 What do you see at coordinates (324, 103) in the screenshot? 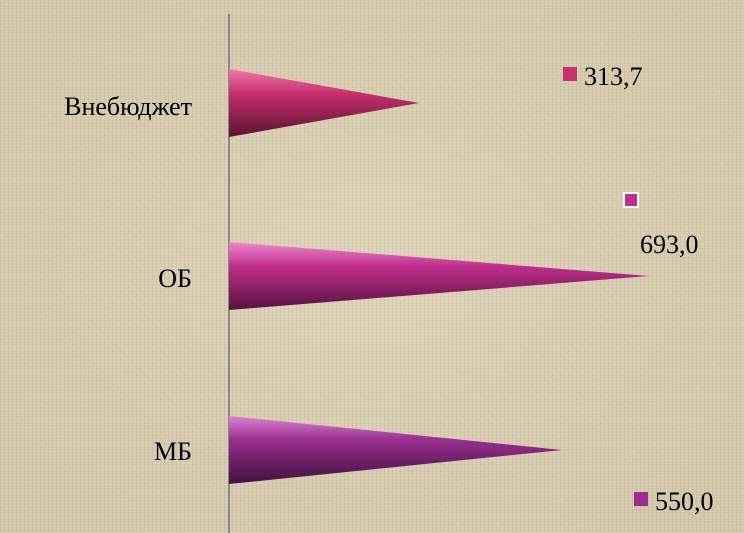
I see `cone-bar-vnebyudzhet` at bounding box center [324, 103].